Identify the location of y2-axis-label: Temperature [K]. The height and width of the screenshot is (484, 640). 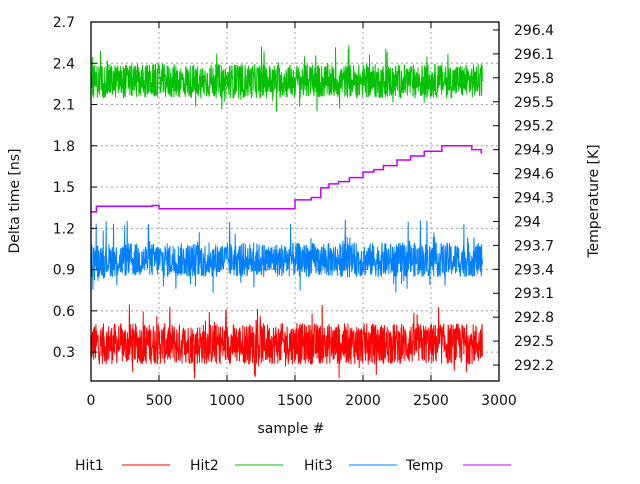
(594, 201).